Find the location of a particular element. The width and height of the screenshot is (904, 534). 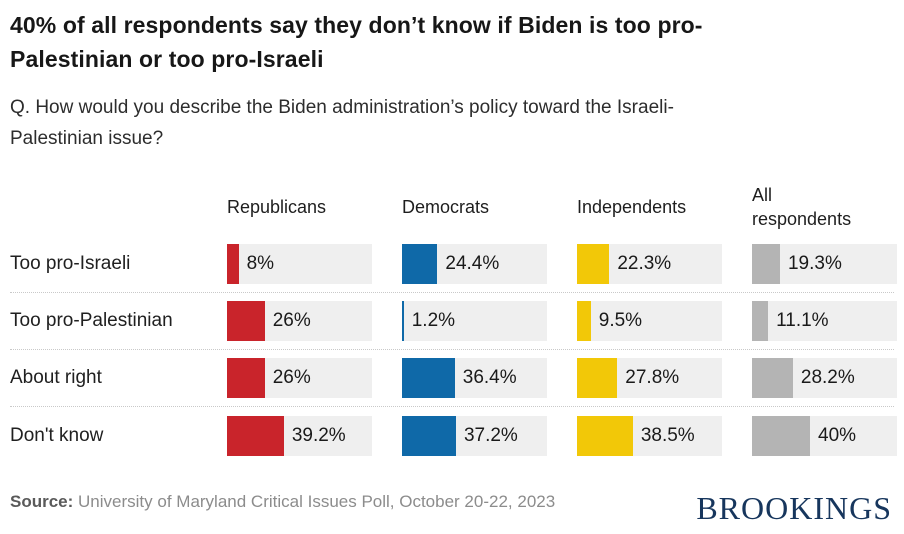

bar-democrats-about-right is located at coordinates (428, 378).